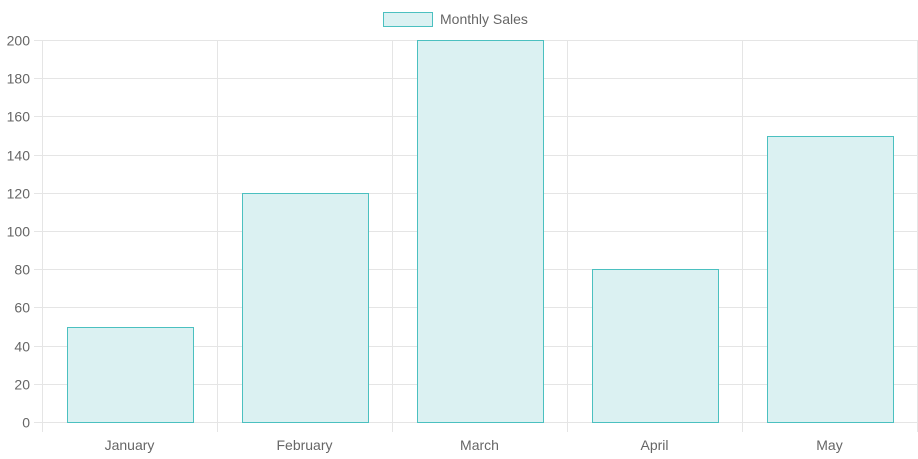 This screenshot has width=918, height=459. I want to click on bar-may, so click(830, 279).